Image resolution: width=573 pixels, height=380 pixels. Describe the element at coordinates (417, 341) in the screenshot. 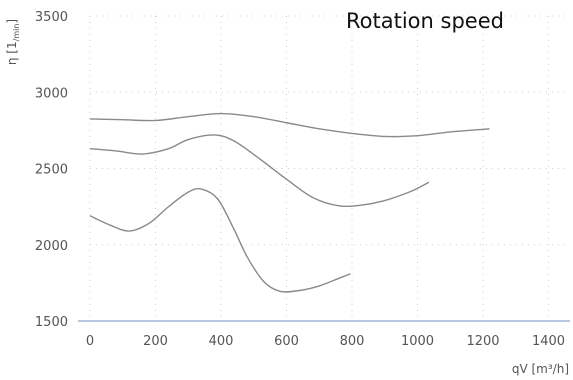

I see `x-tick-label: 1000` at that location.